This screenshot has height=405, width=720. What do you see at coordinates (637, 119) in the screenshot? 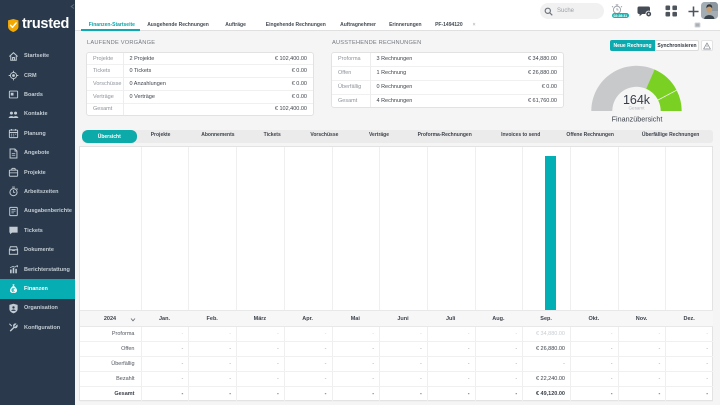
I see `svg-text: Finanzübersicht` at bounding box center [637, 119].